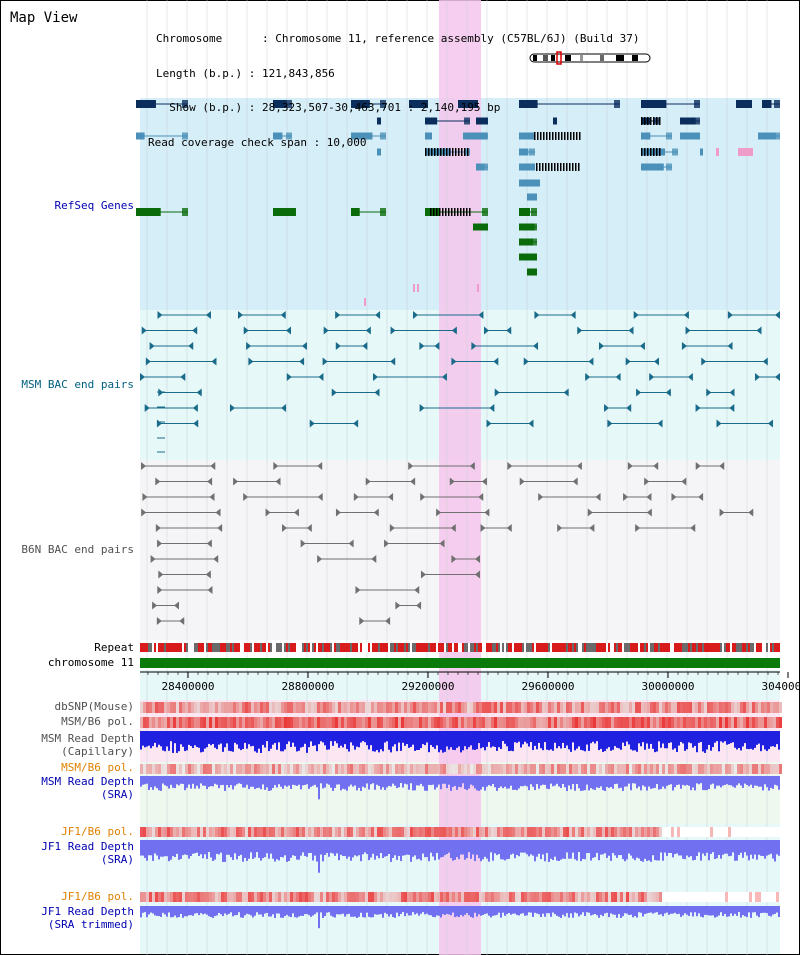 The image size is (800, 955). Describe the element at coordinates (97, 721) in the screenshot. I see `msm-b6-pol-label: MSM/B6 pol.` at that location.